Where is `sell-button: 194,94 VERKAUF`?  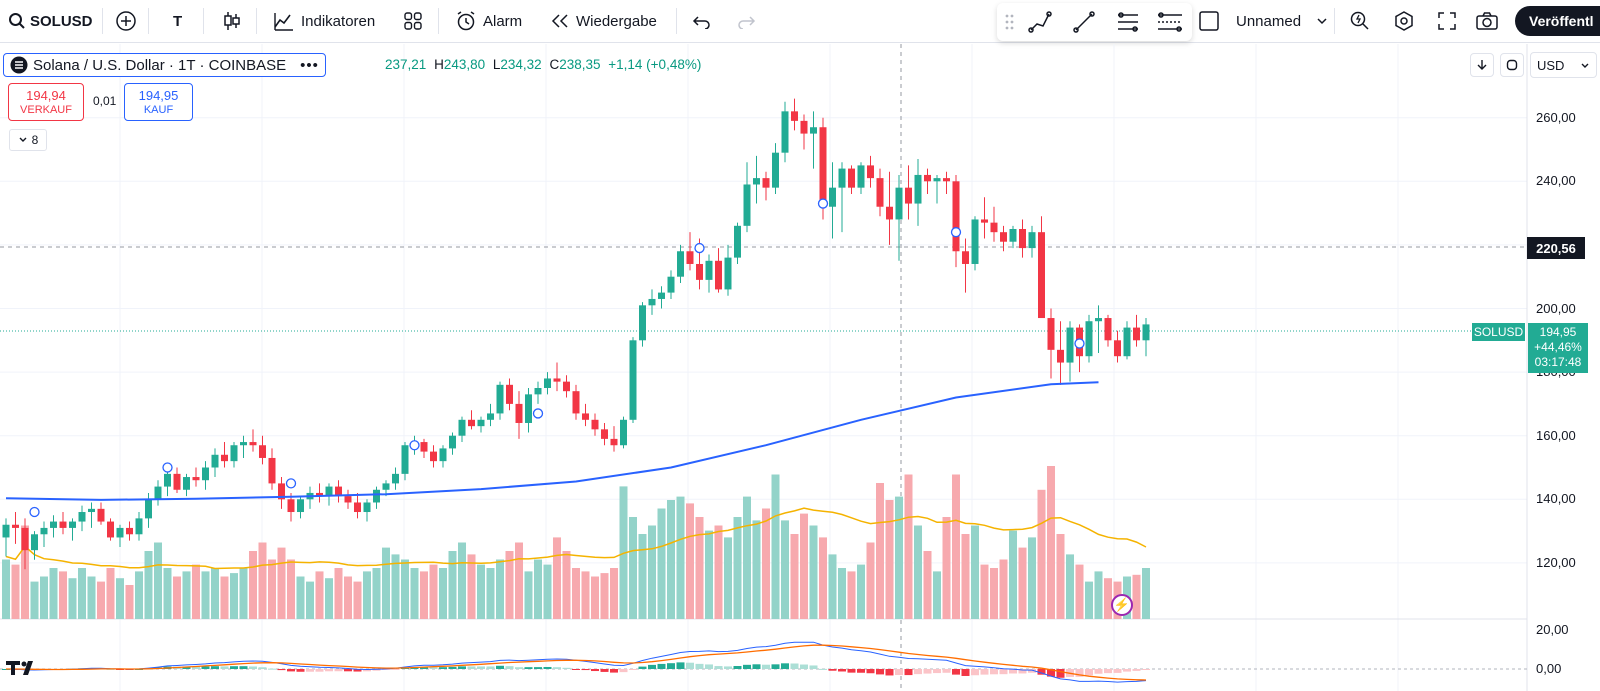
sell-button: 194,94 VERKAUF is located at coordinates (46, 102).